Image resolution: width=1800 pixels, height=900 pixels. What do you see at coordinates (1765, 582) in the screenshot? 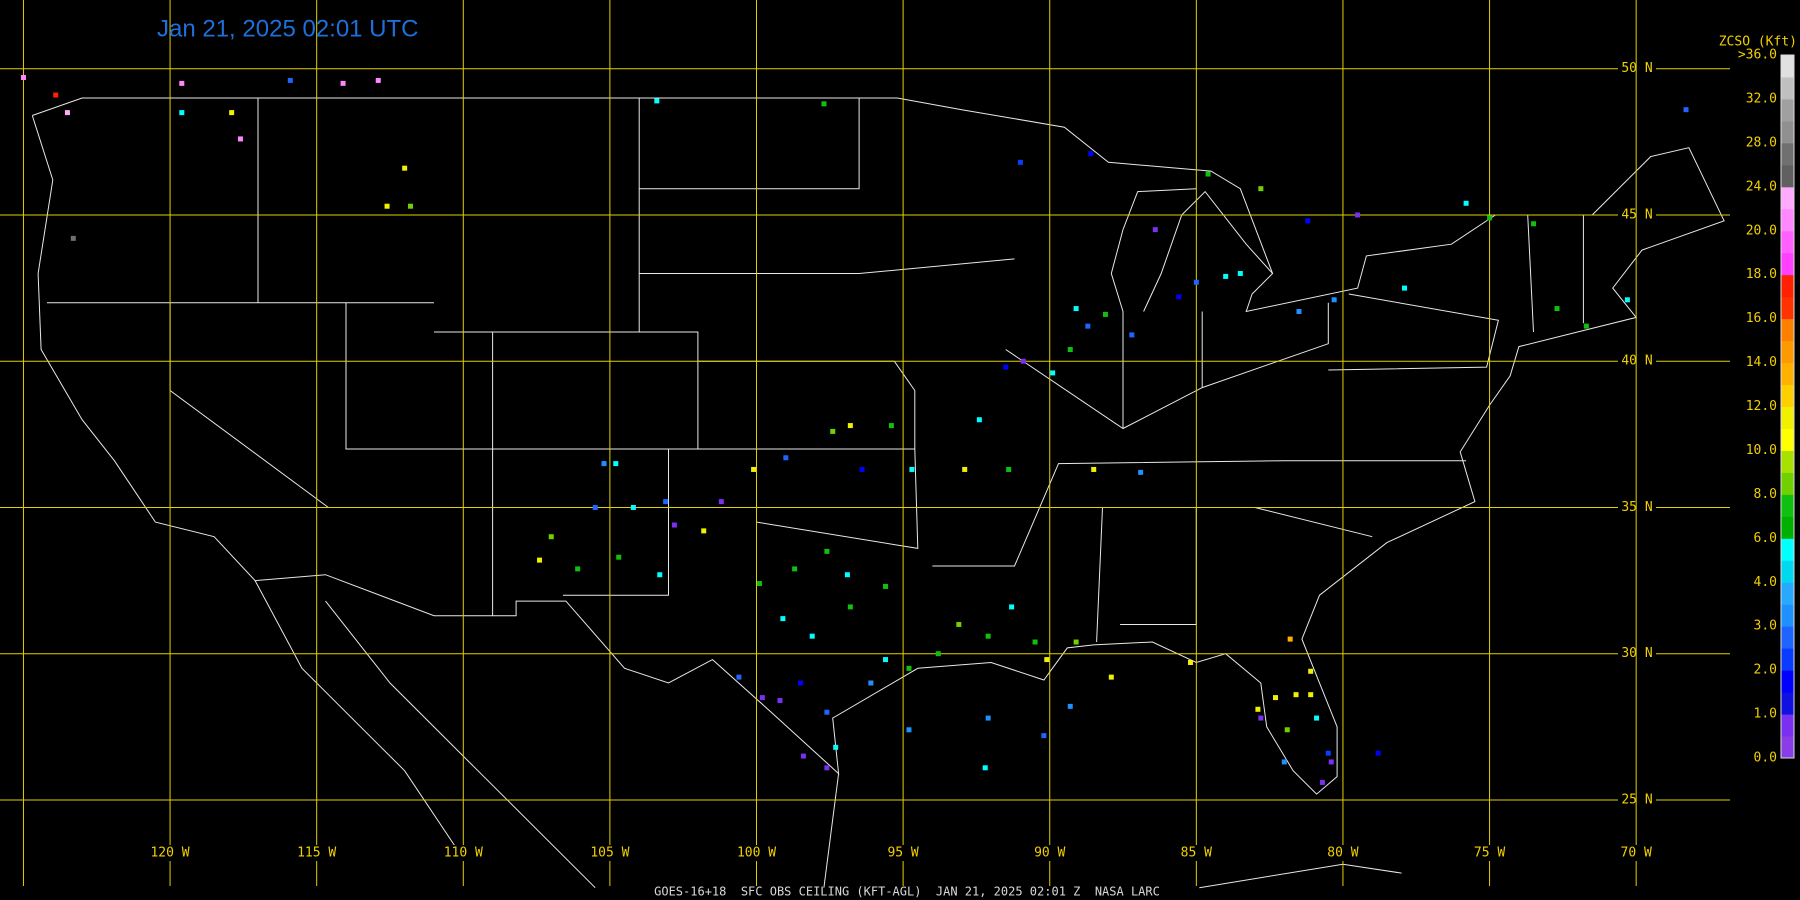
I see `legend-label: 4.0` at bounding box center [1765, 582].